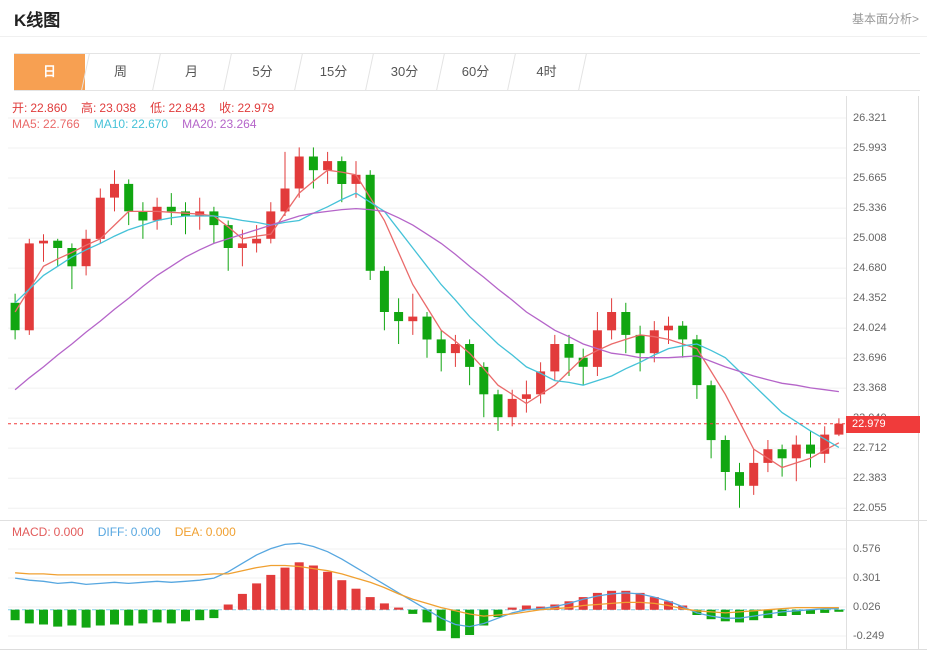 This screenshot has width=927, height=650. What do you see at coordinates (219, 124) in the screenshot?
I see `ma20-legend: MA20: 23.264` at bounding box center [219, 124].